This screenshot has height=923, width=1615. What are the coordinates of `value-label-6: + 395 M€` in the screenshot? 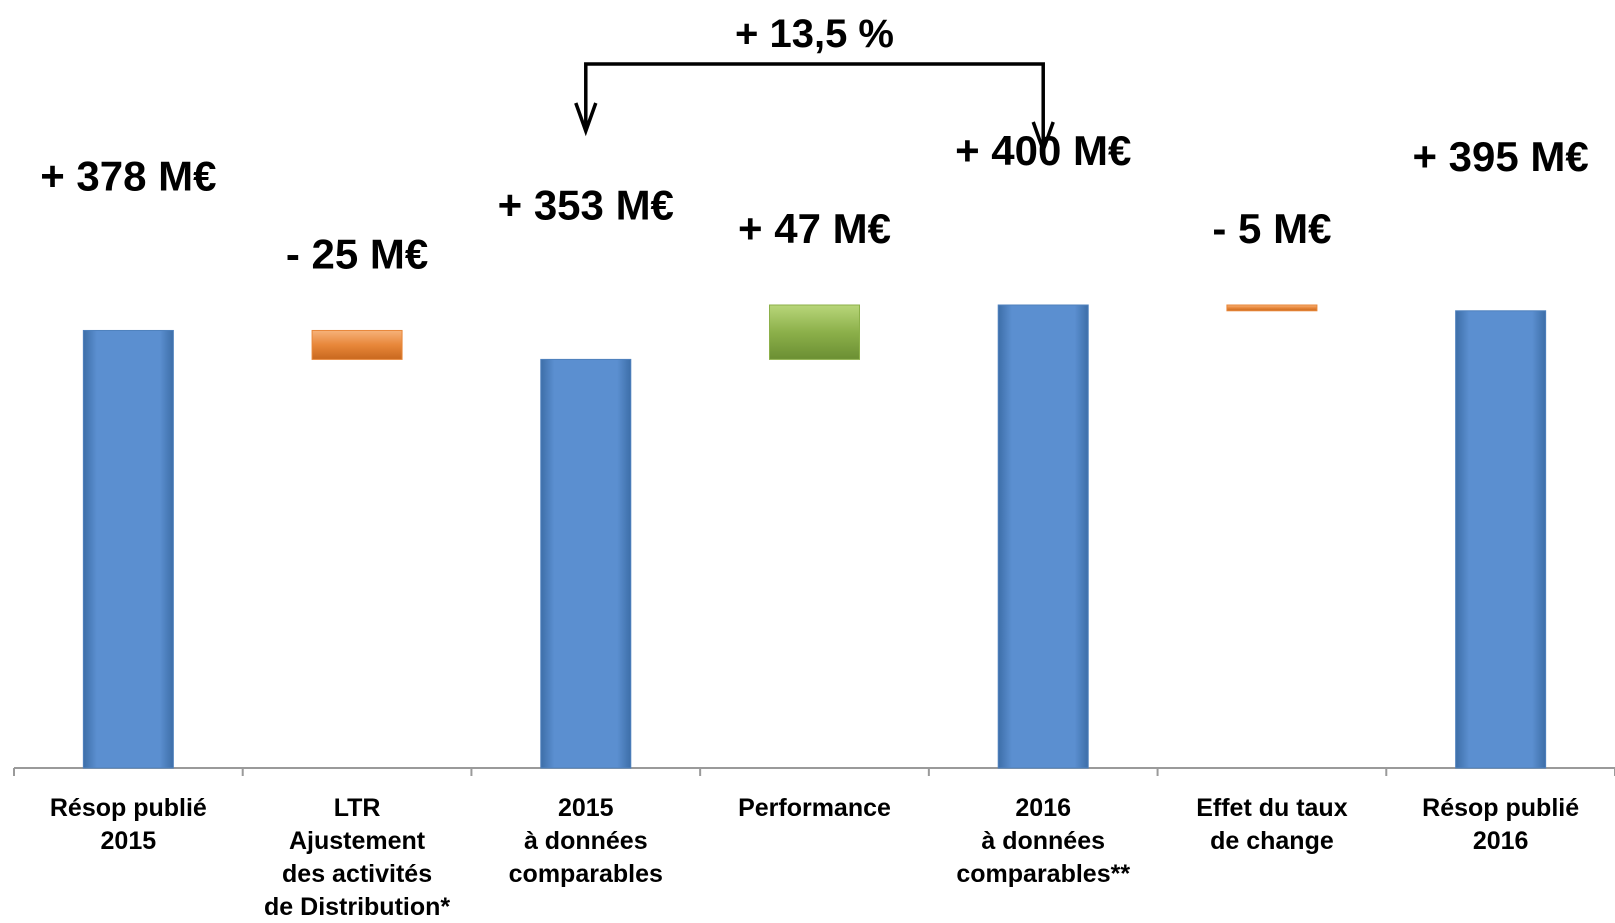 It's located at (1500, 156).